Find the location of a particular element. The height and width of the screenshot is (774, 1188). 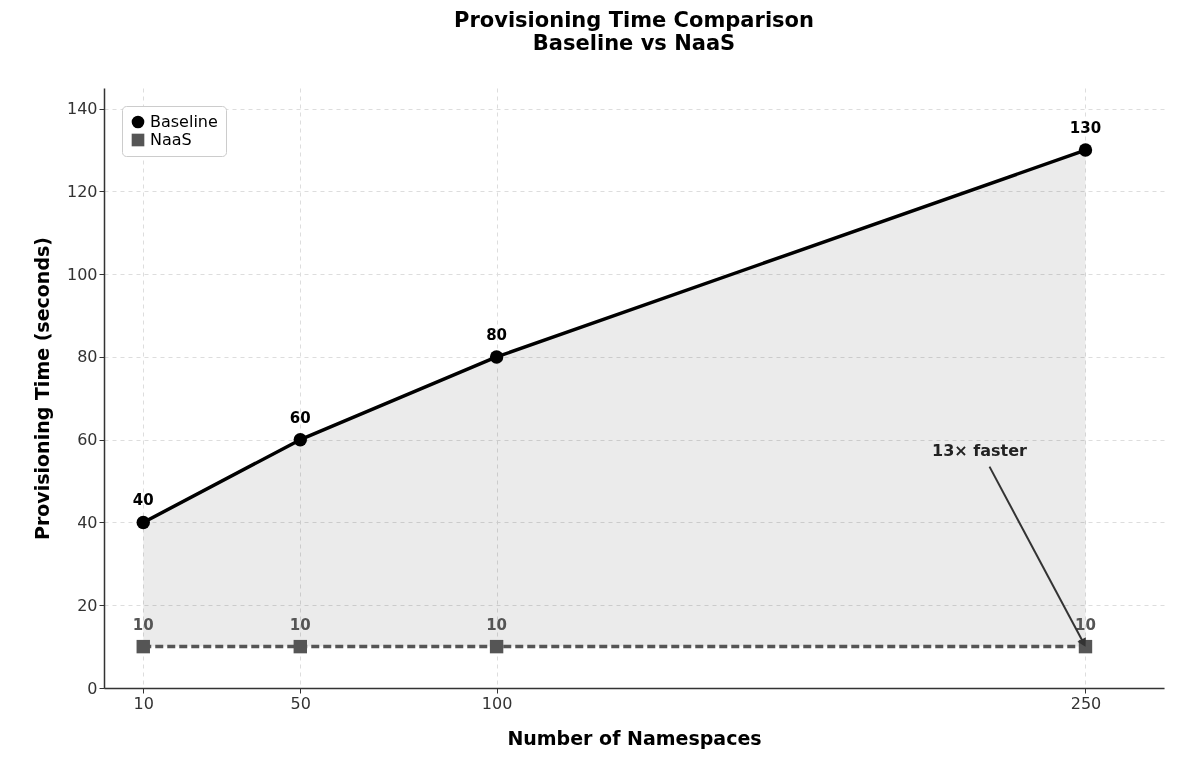

chart-title: Provisioning Time Comparison Baseline vs NaaS is located at coordinates (634, 31).